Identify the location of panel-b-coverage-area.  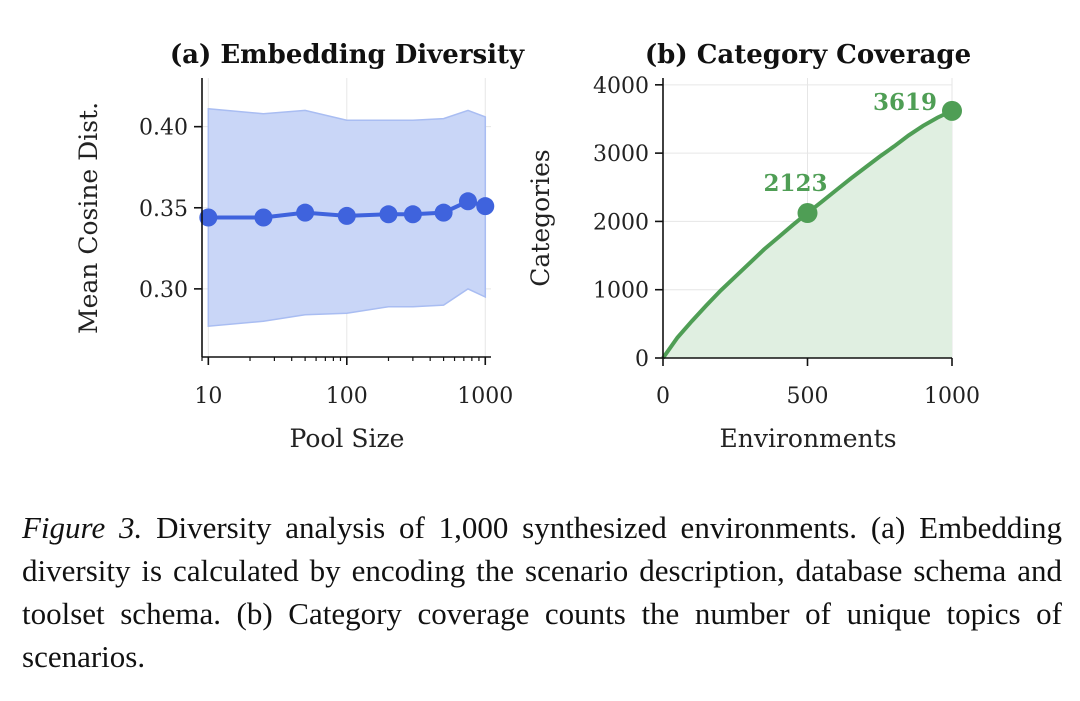
(807, 234).